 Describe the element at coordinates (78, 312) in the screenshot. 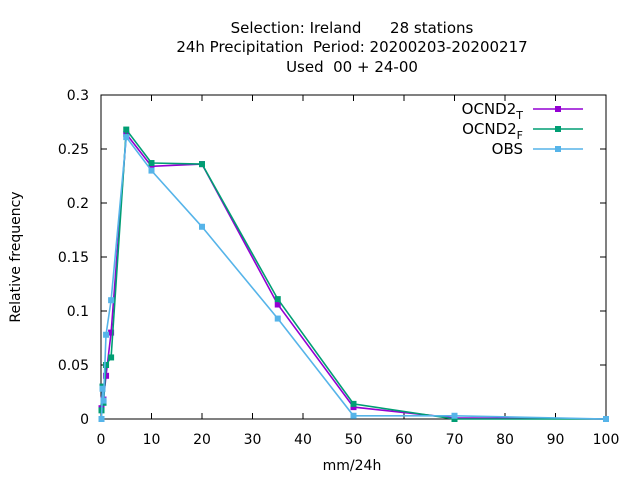

I see `y-tick-label: 0.1` at that location.